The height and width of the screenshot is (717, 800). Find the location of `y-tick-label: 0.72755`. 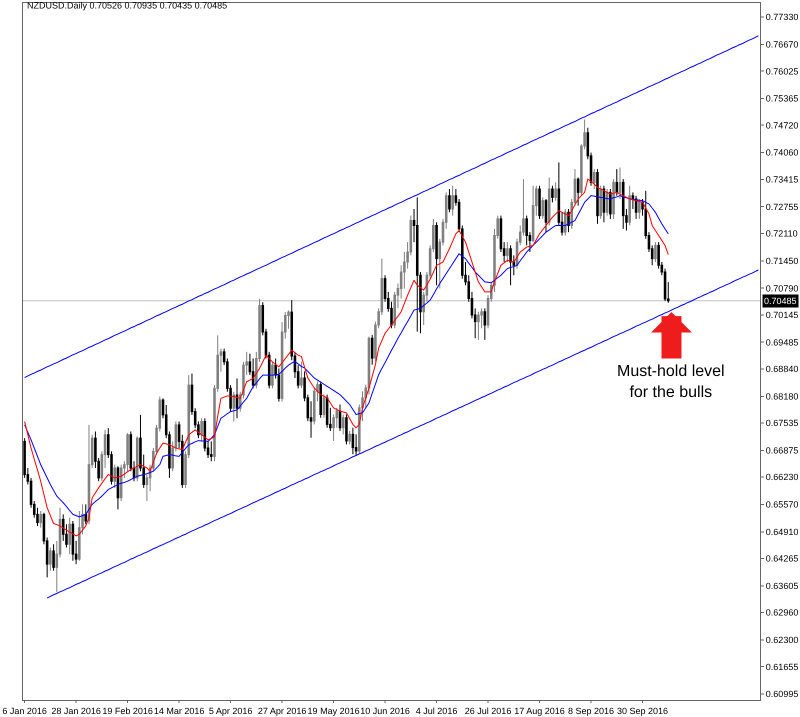

y-tick-label: 0.72755 is located at coordinates (782, 207).